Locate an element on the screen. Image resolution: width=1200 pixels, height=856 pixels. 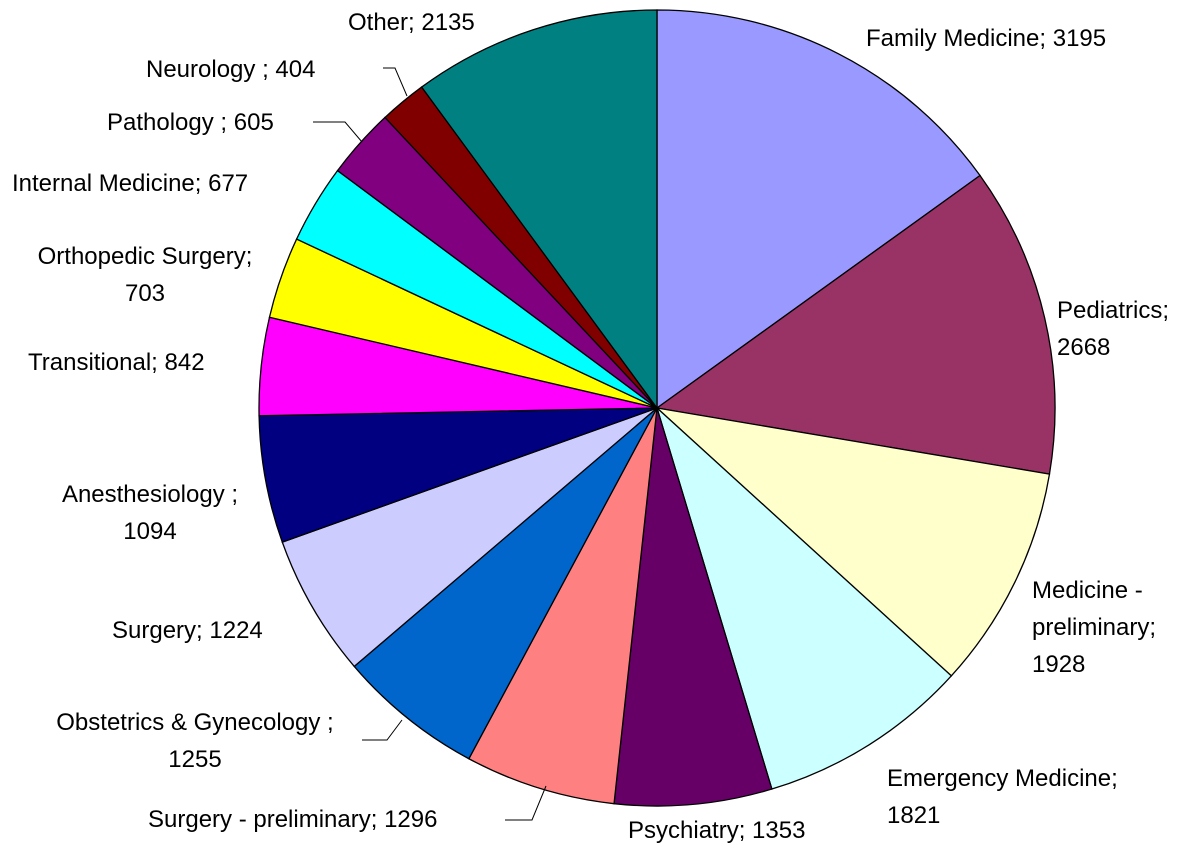
data-label-pathology: Pathology ; 605 is located at coordinates (190, 122).